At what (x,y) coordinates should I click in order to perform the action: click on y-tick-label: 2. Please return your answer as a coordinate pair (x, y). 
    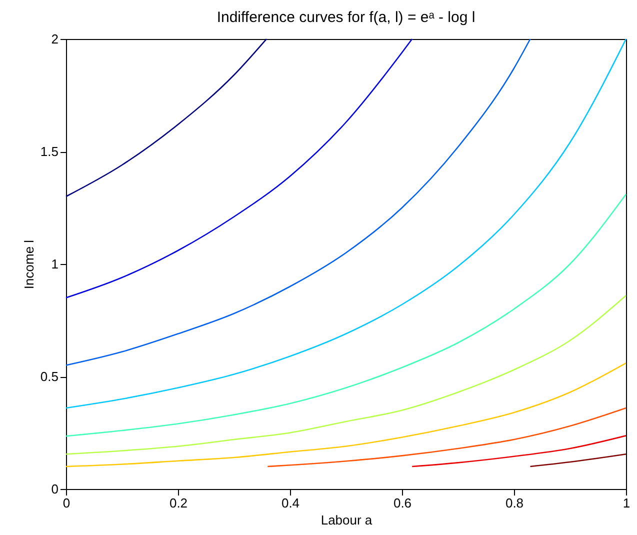
    Looking at the image, I should click on (54, 39).